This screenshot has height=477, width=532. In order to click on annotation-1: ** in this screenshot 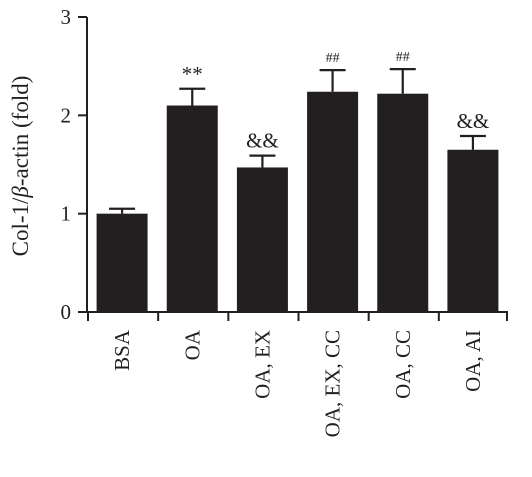, I will do `click(192, 74)`.